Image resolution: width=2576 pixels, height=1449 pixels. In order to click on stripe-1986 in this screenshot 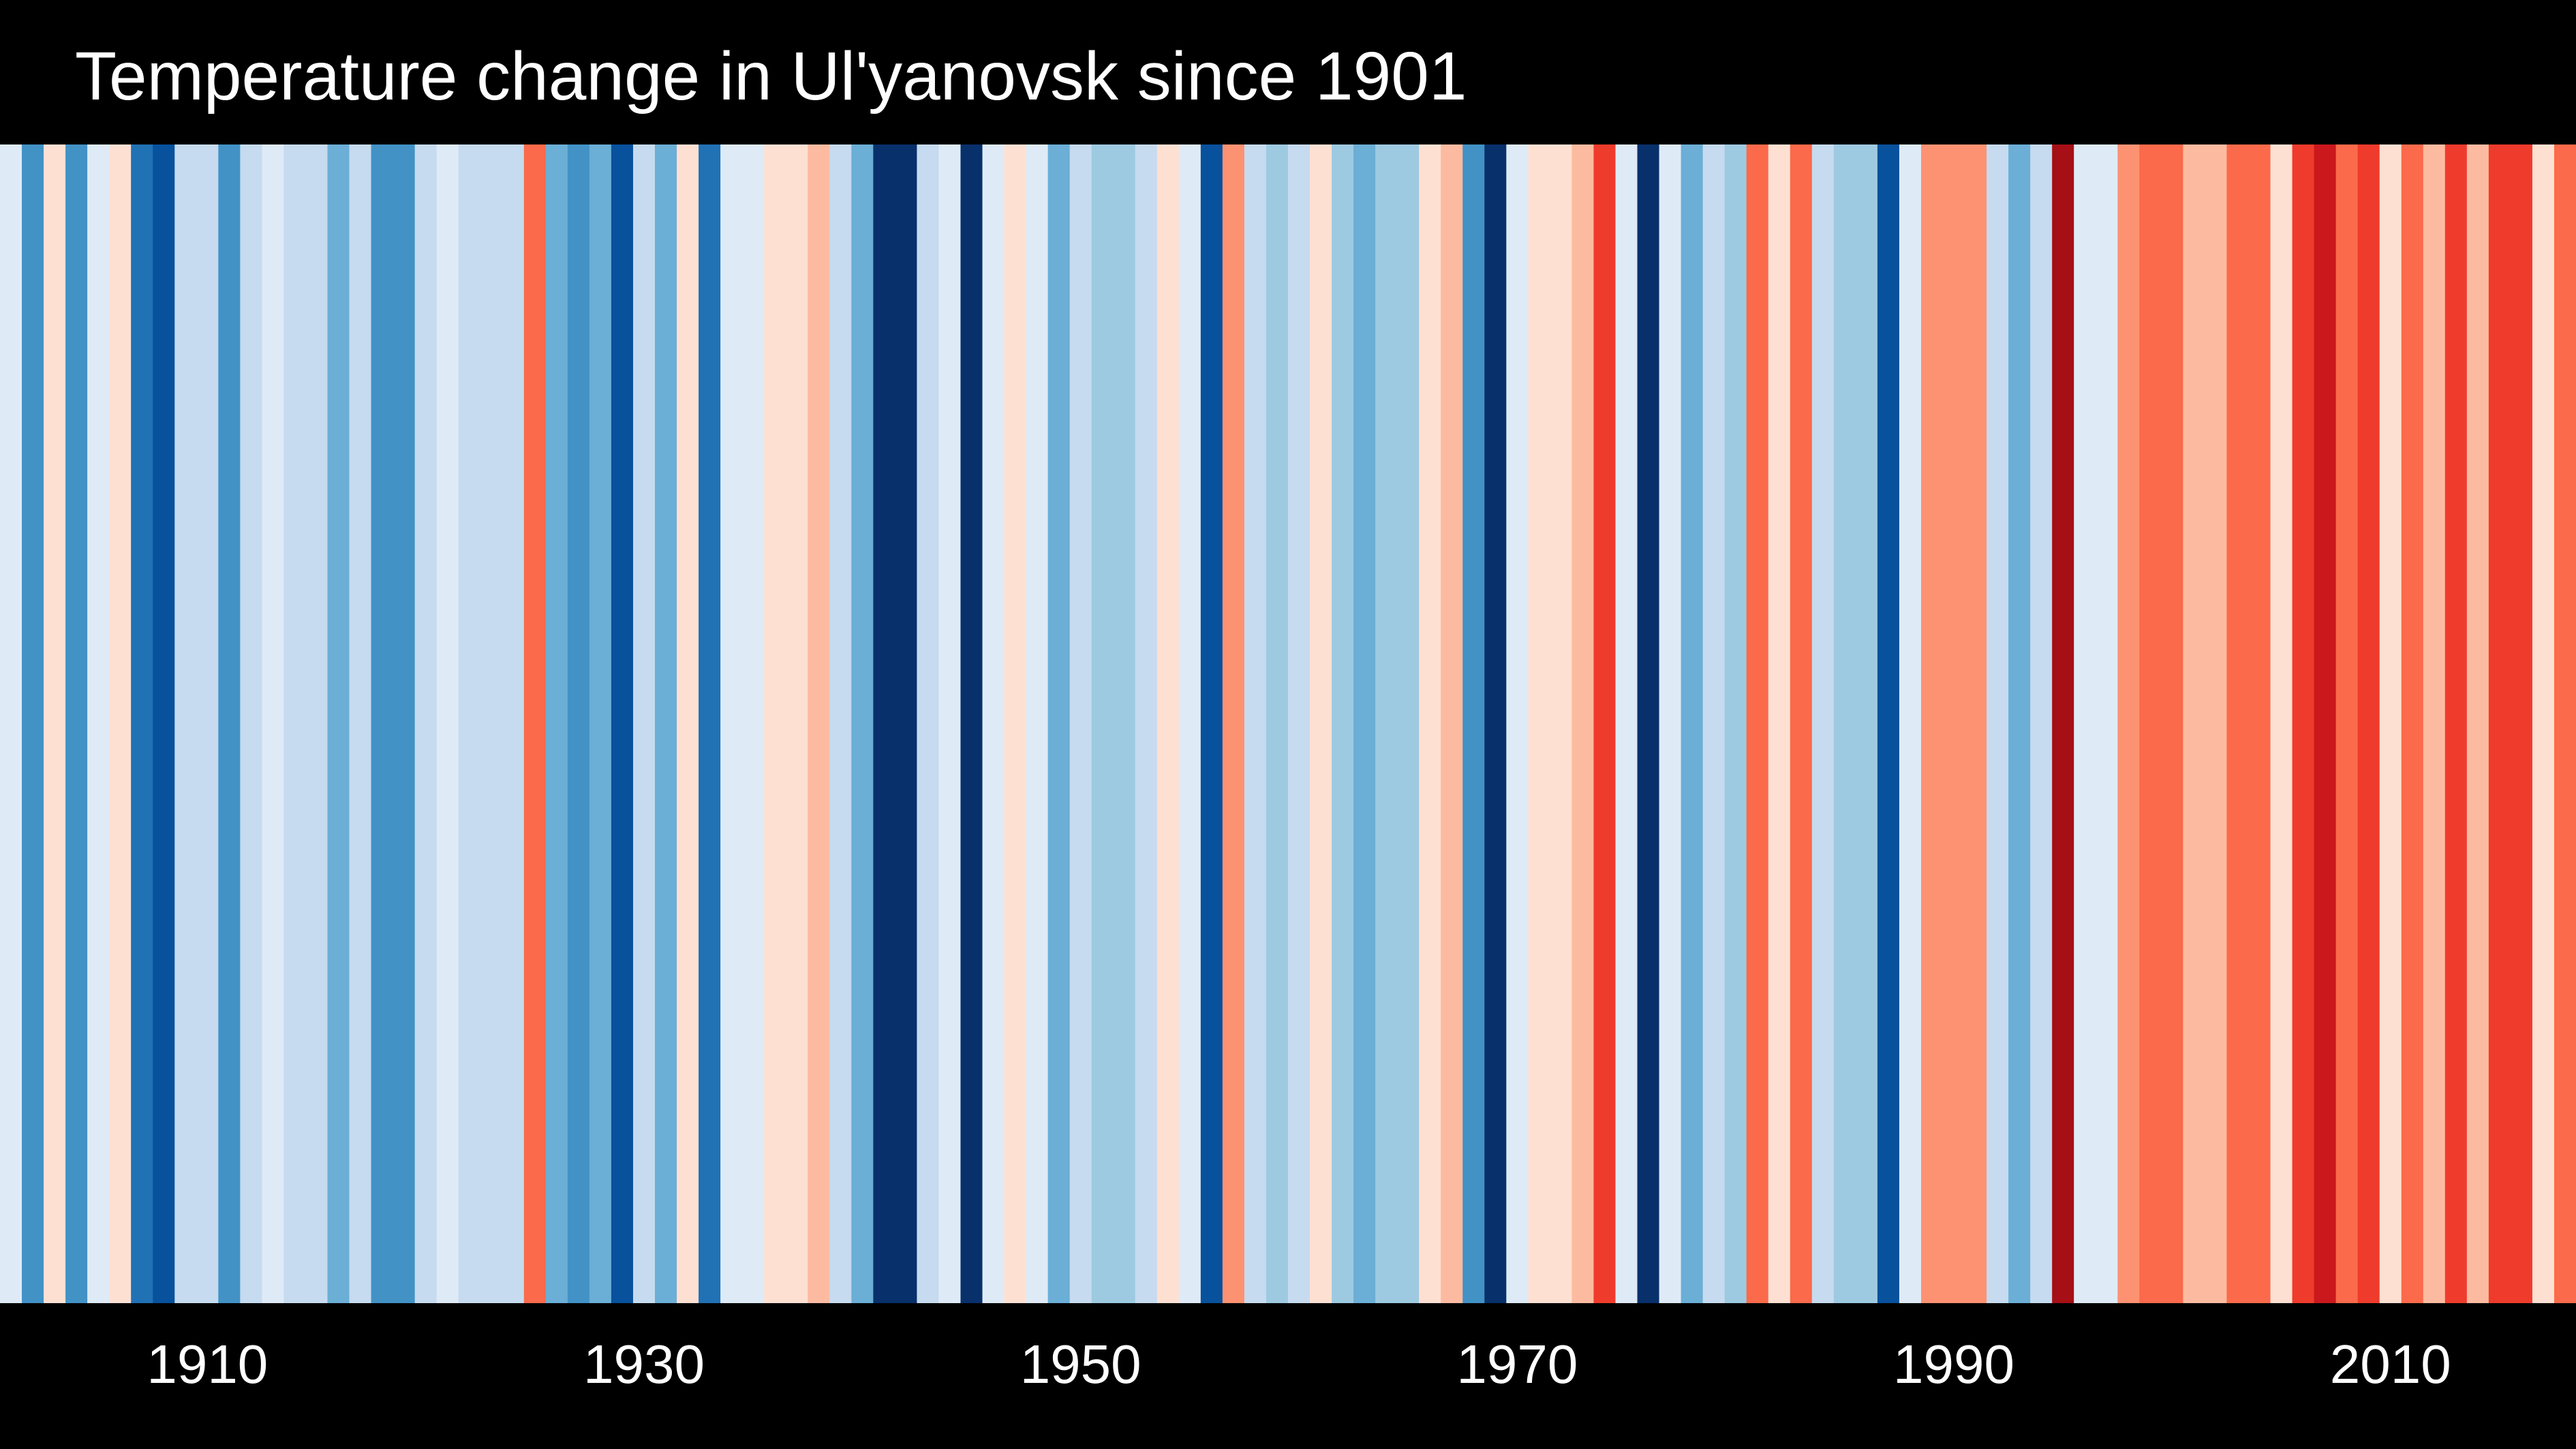, I will do `click(1866, 723)`.